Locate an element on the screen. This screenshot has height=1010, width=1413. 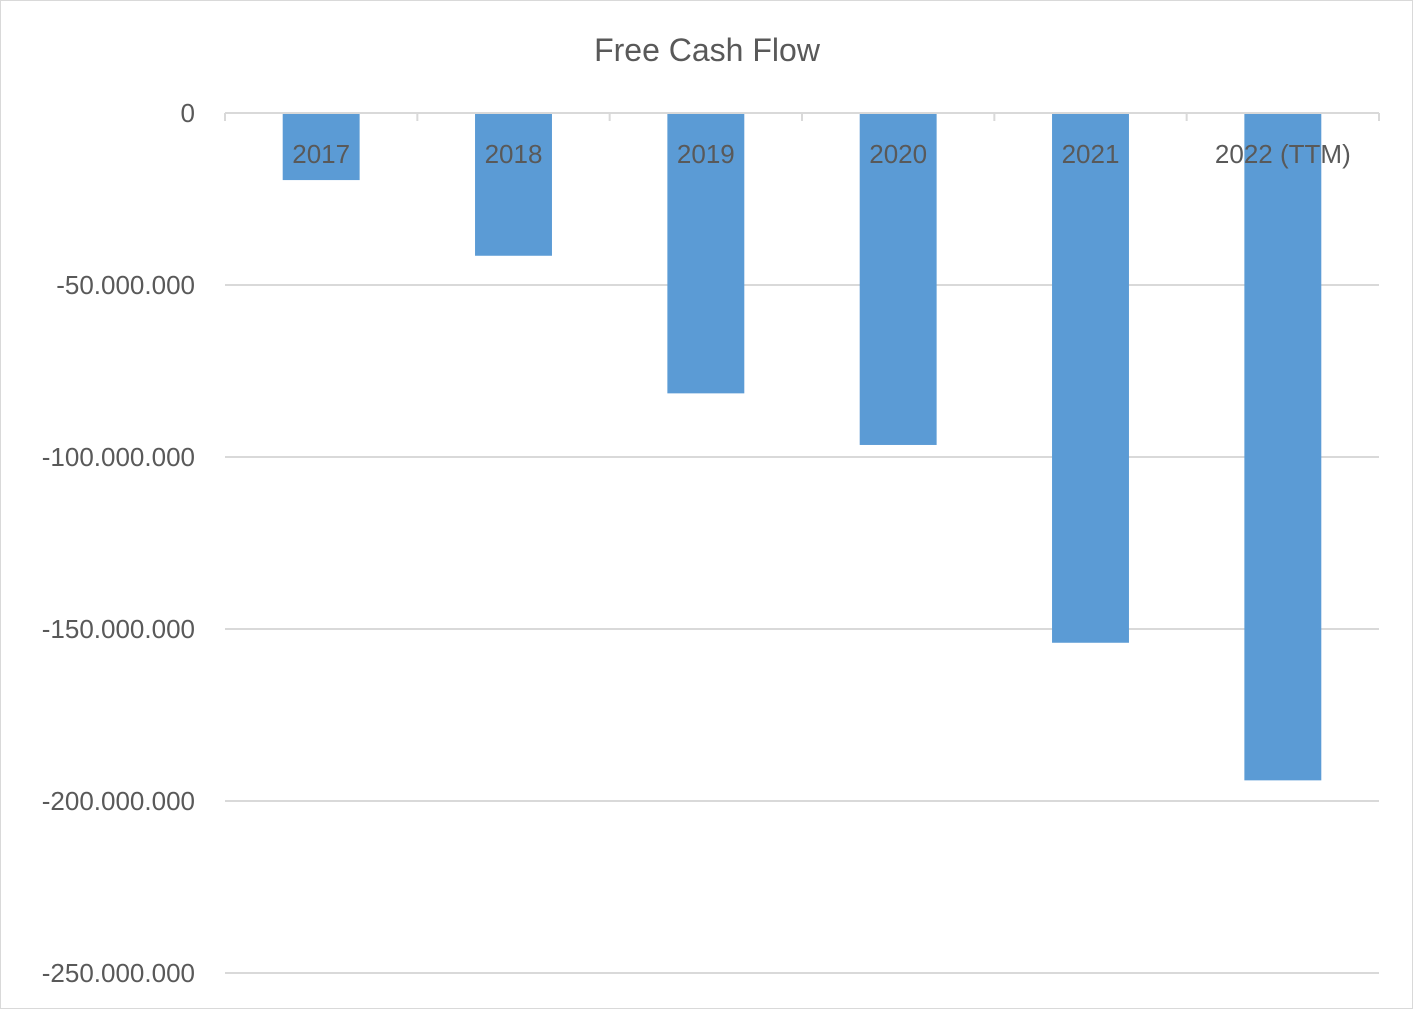
bar-2019 is located at coordinates (706, 253).